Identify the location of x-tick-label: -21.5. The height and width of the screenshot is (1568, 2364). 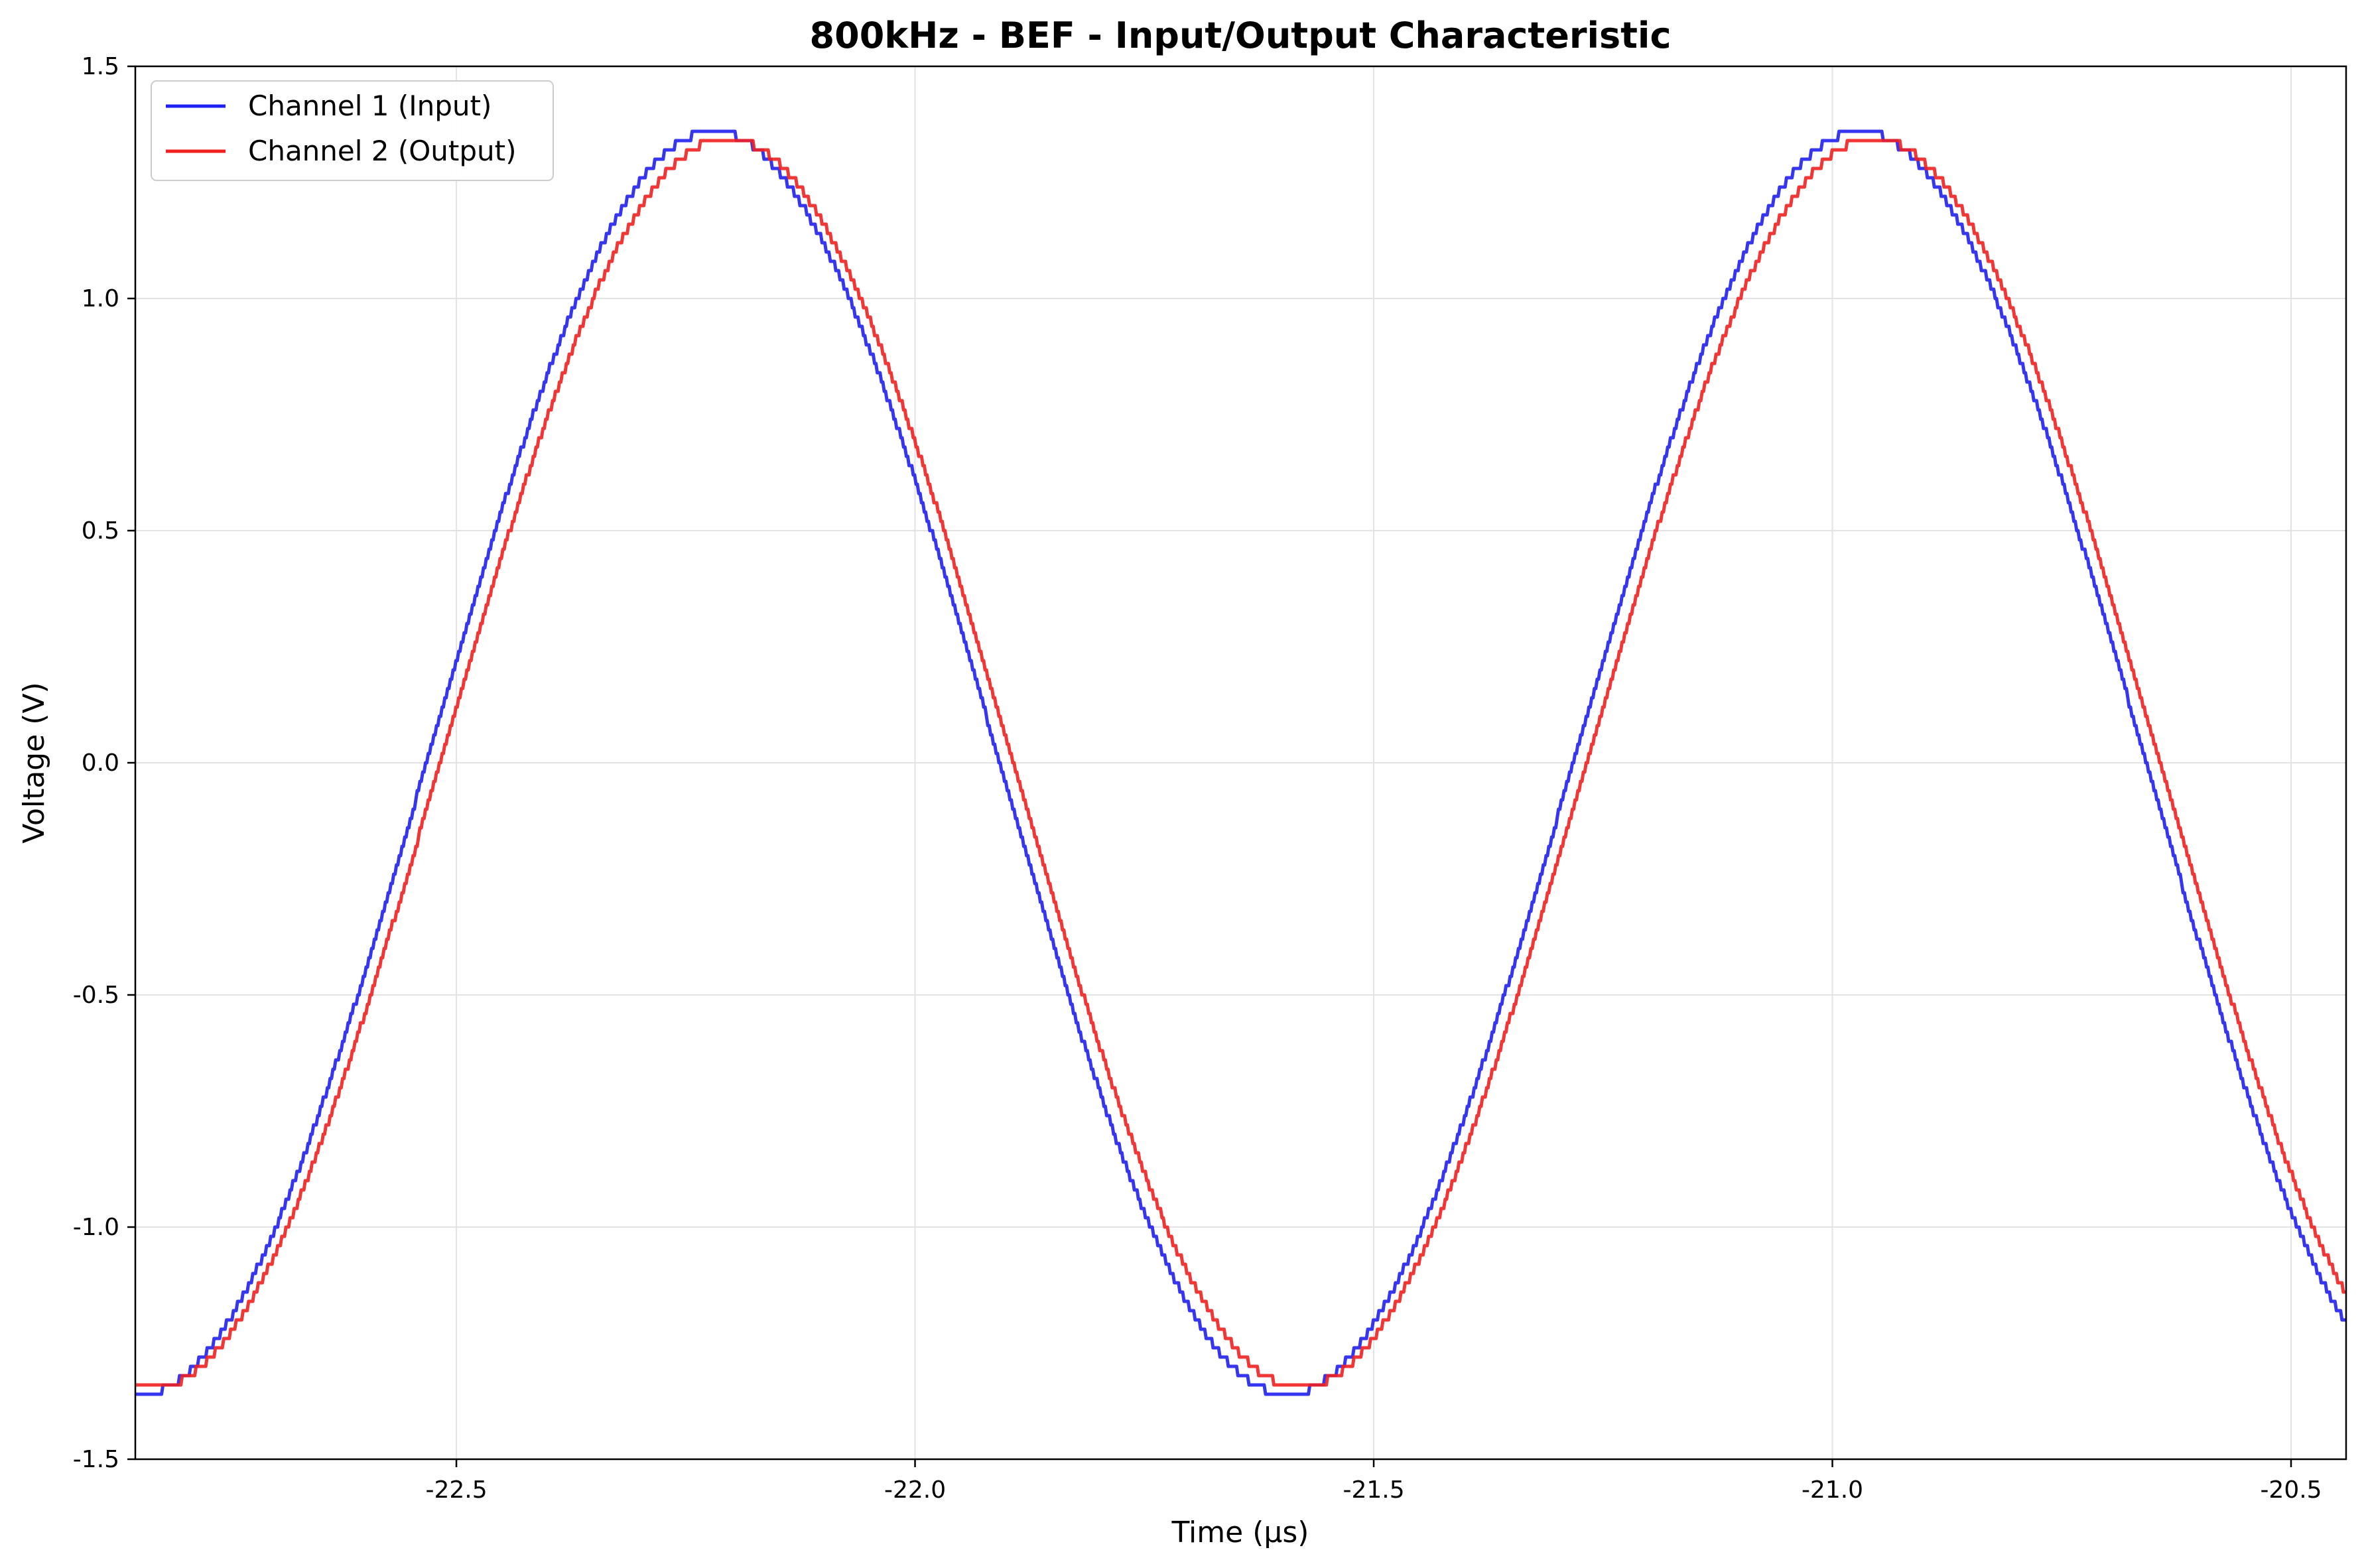
(1373, 1490).